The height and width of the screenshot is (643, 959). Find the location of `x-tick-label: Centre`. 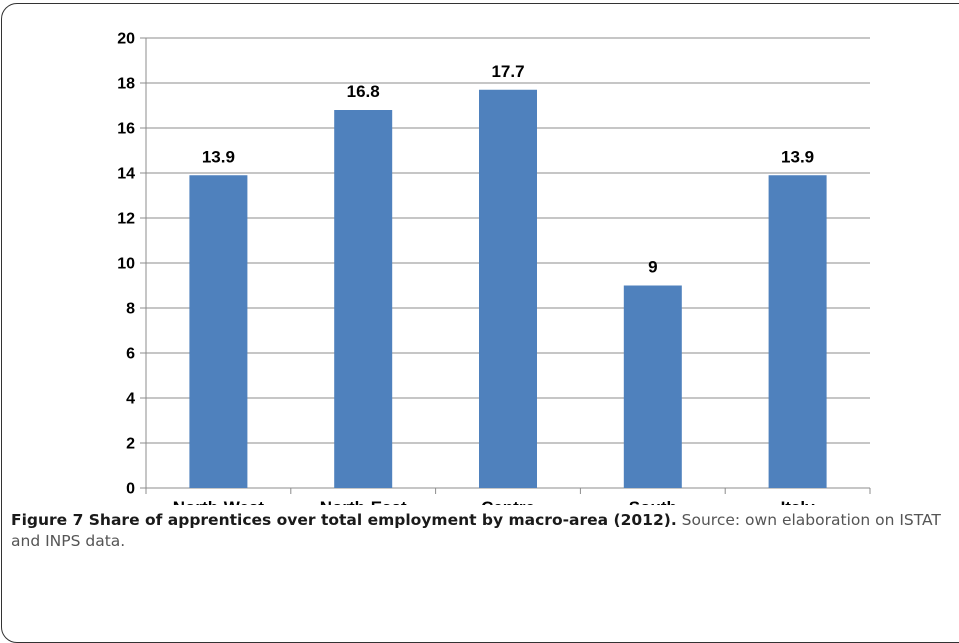

x-tick-label: Centre is located at coordinates (508, 501).